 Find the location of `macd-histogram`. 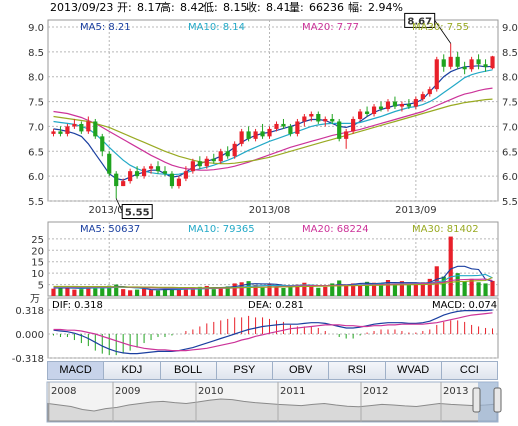

macd-histogram is located at coordinates (273, 335).